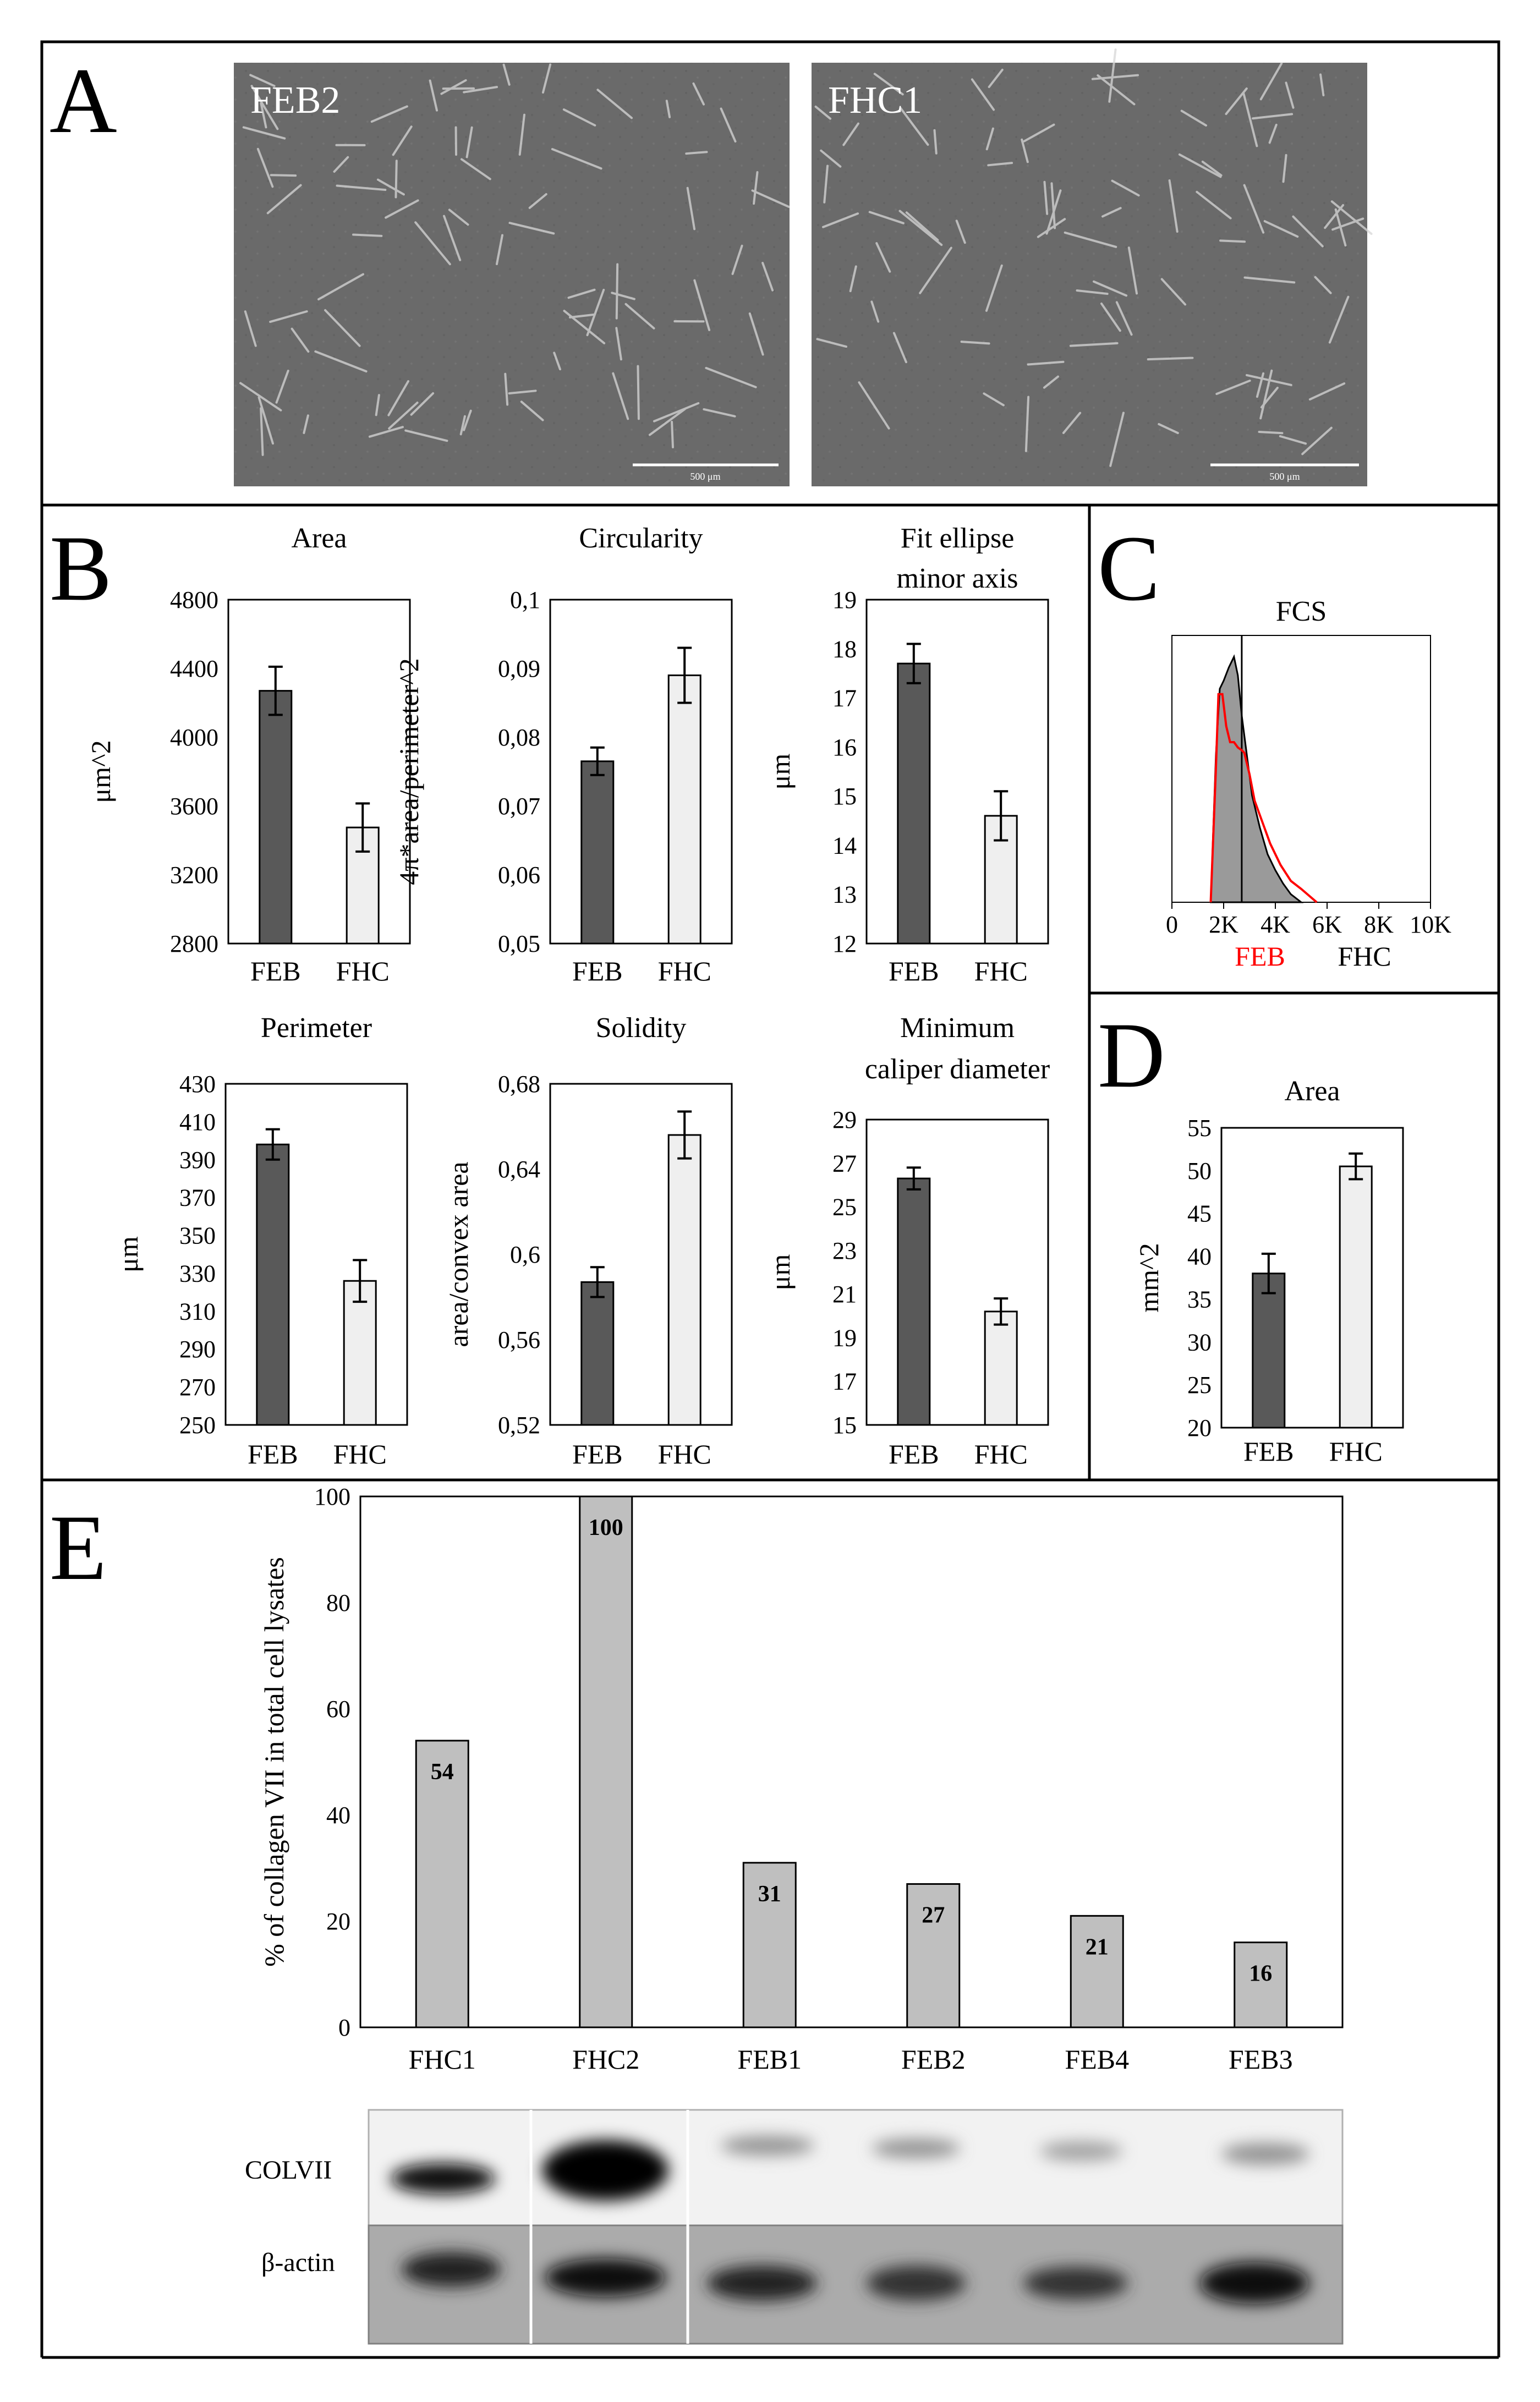  Describe the element at coordinates (319, 539) in the screenshot. I see `chart-title: Area` at that location.